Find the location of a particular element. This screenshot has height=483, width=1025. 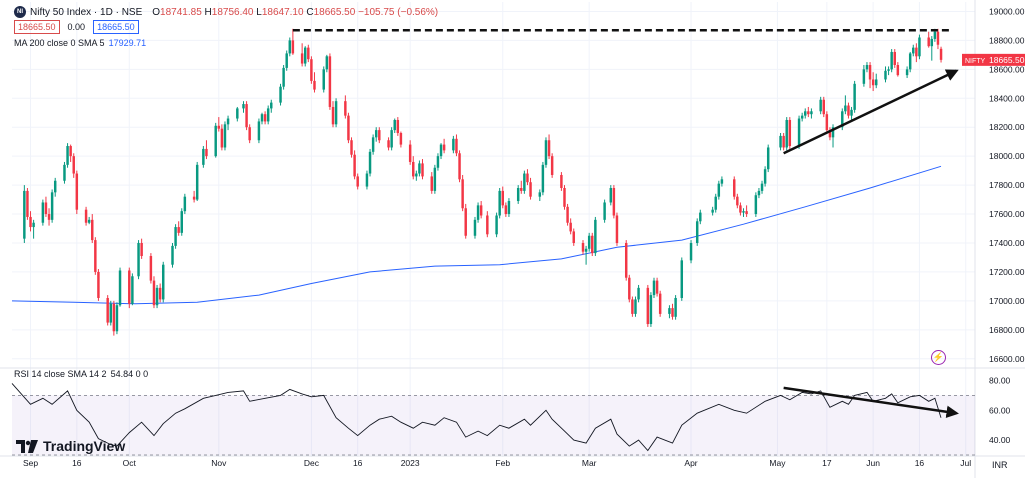

tradingview-logo: TradingView is located at coordinates (70, 446).